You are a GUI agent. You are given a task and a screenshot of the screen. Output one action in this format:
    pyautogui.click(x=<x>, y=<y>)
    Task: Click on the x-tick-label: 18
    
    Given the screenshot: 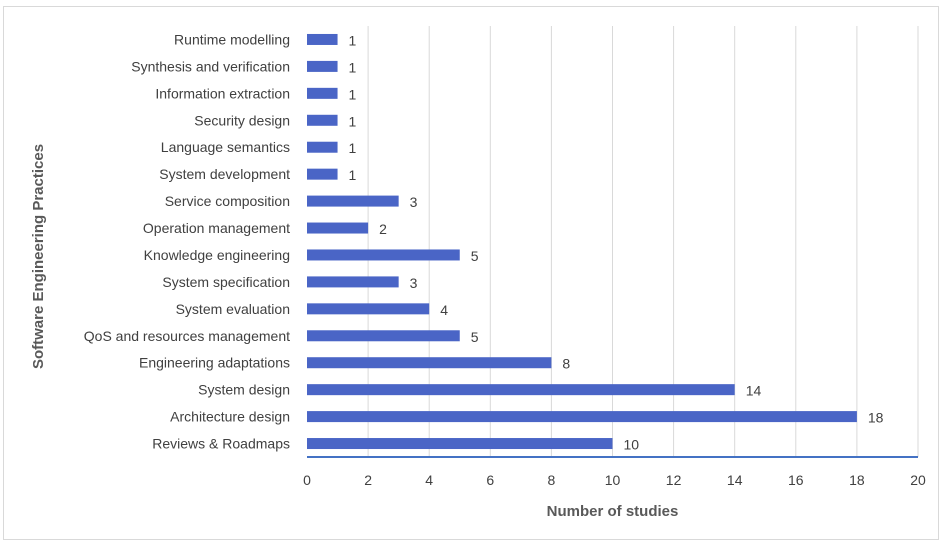 What is the action you would take?
    pyautogui.click(x=857, y=480)
    